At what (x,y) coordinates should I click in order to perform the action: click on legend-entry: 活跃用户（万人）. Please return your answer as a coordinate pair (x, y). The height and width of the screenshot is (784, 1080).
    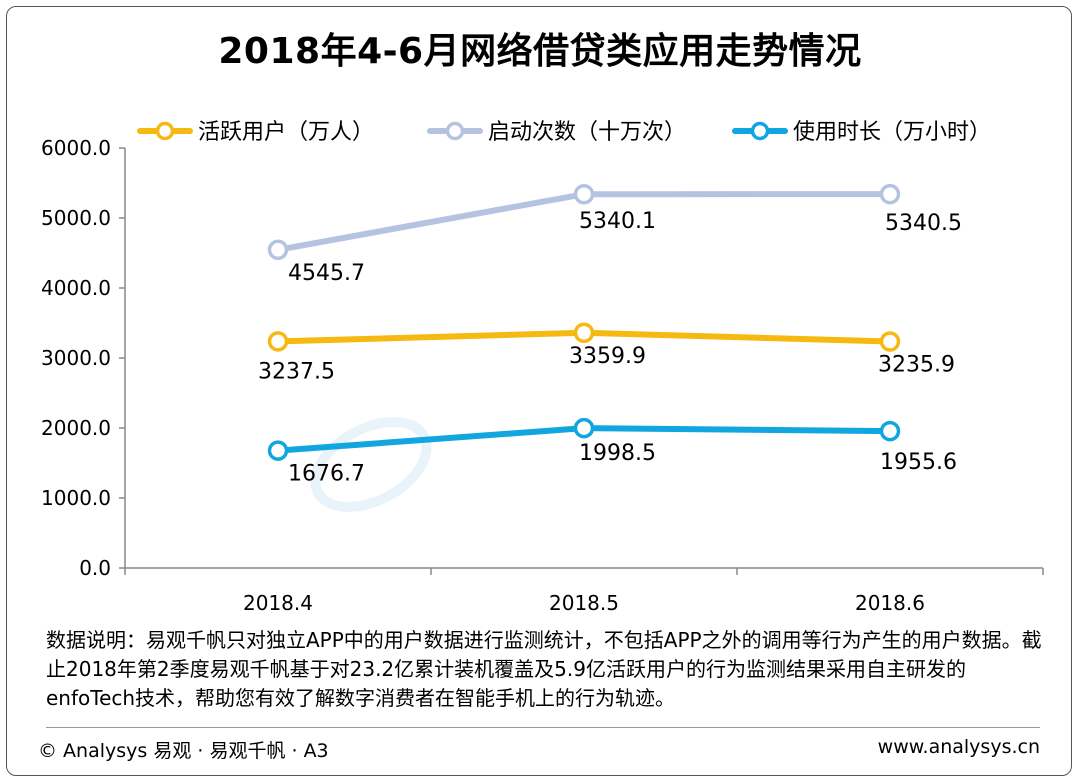
    Looking at the image, I should click on (286, 132).